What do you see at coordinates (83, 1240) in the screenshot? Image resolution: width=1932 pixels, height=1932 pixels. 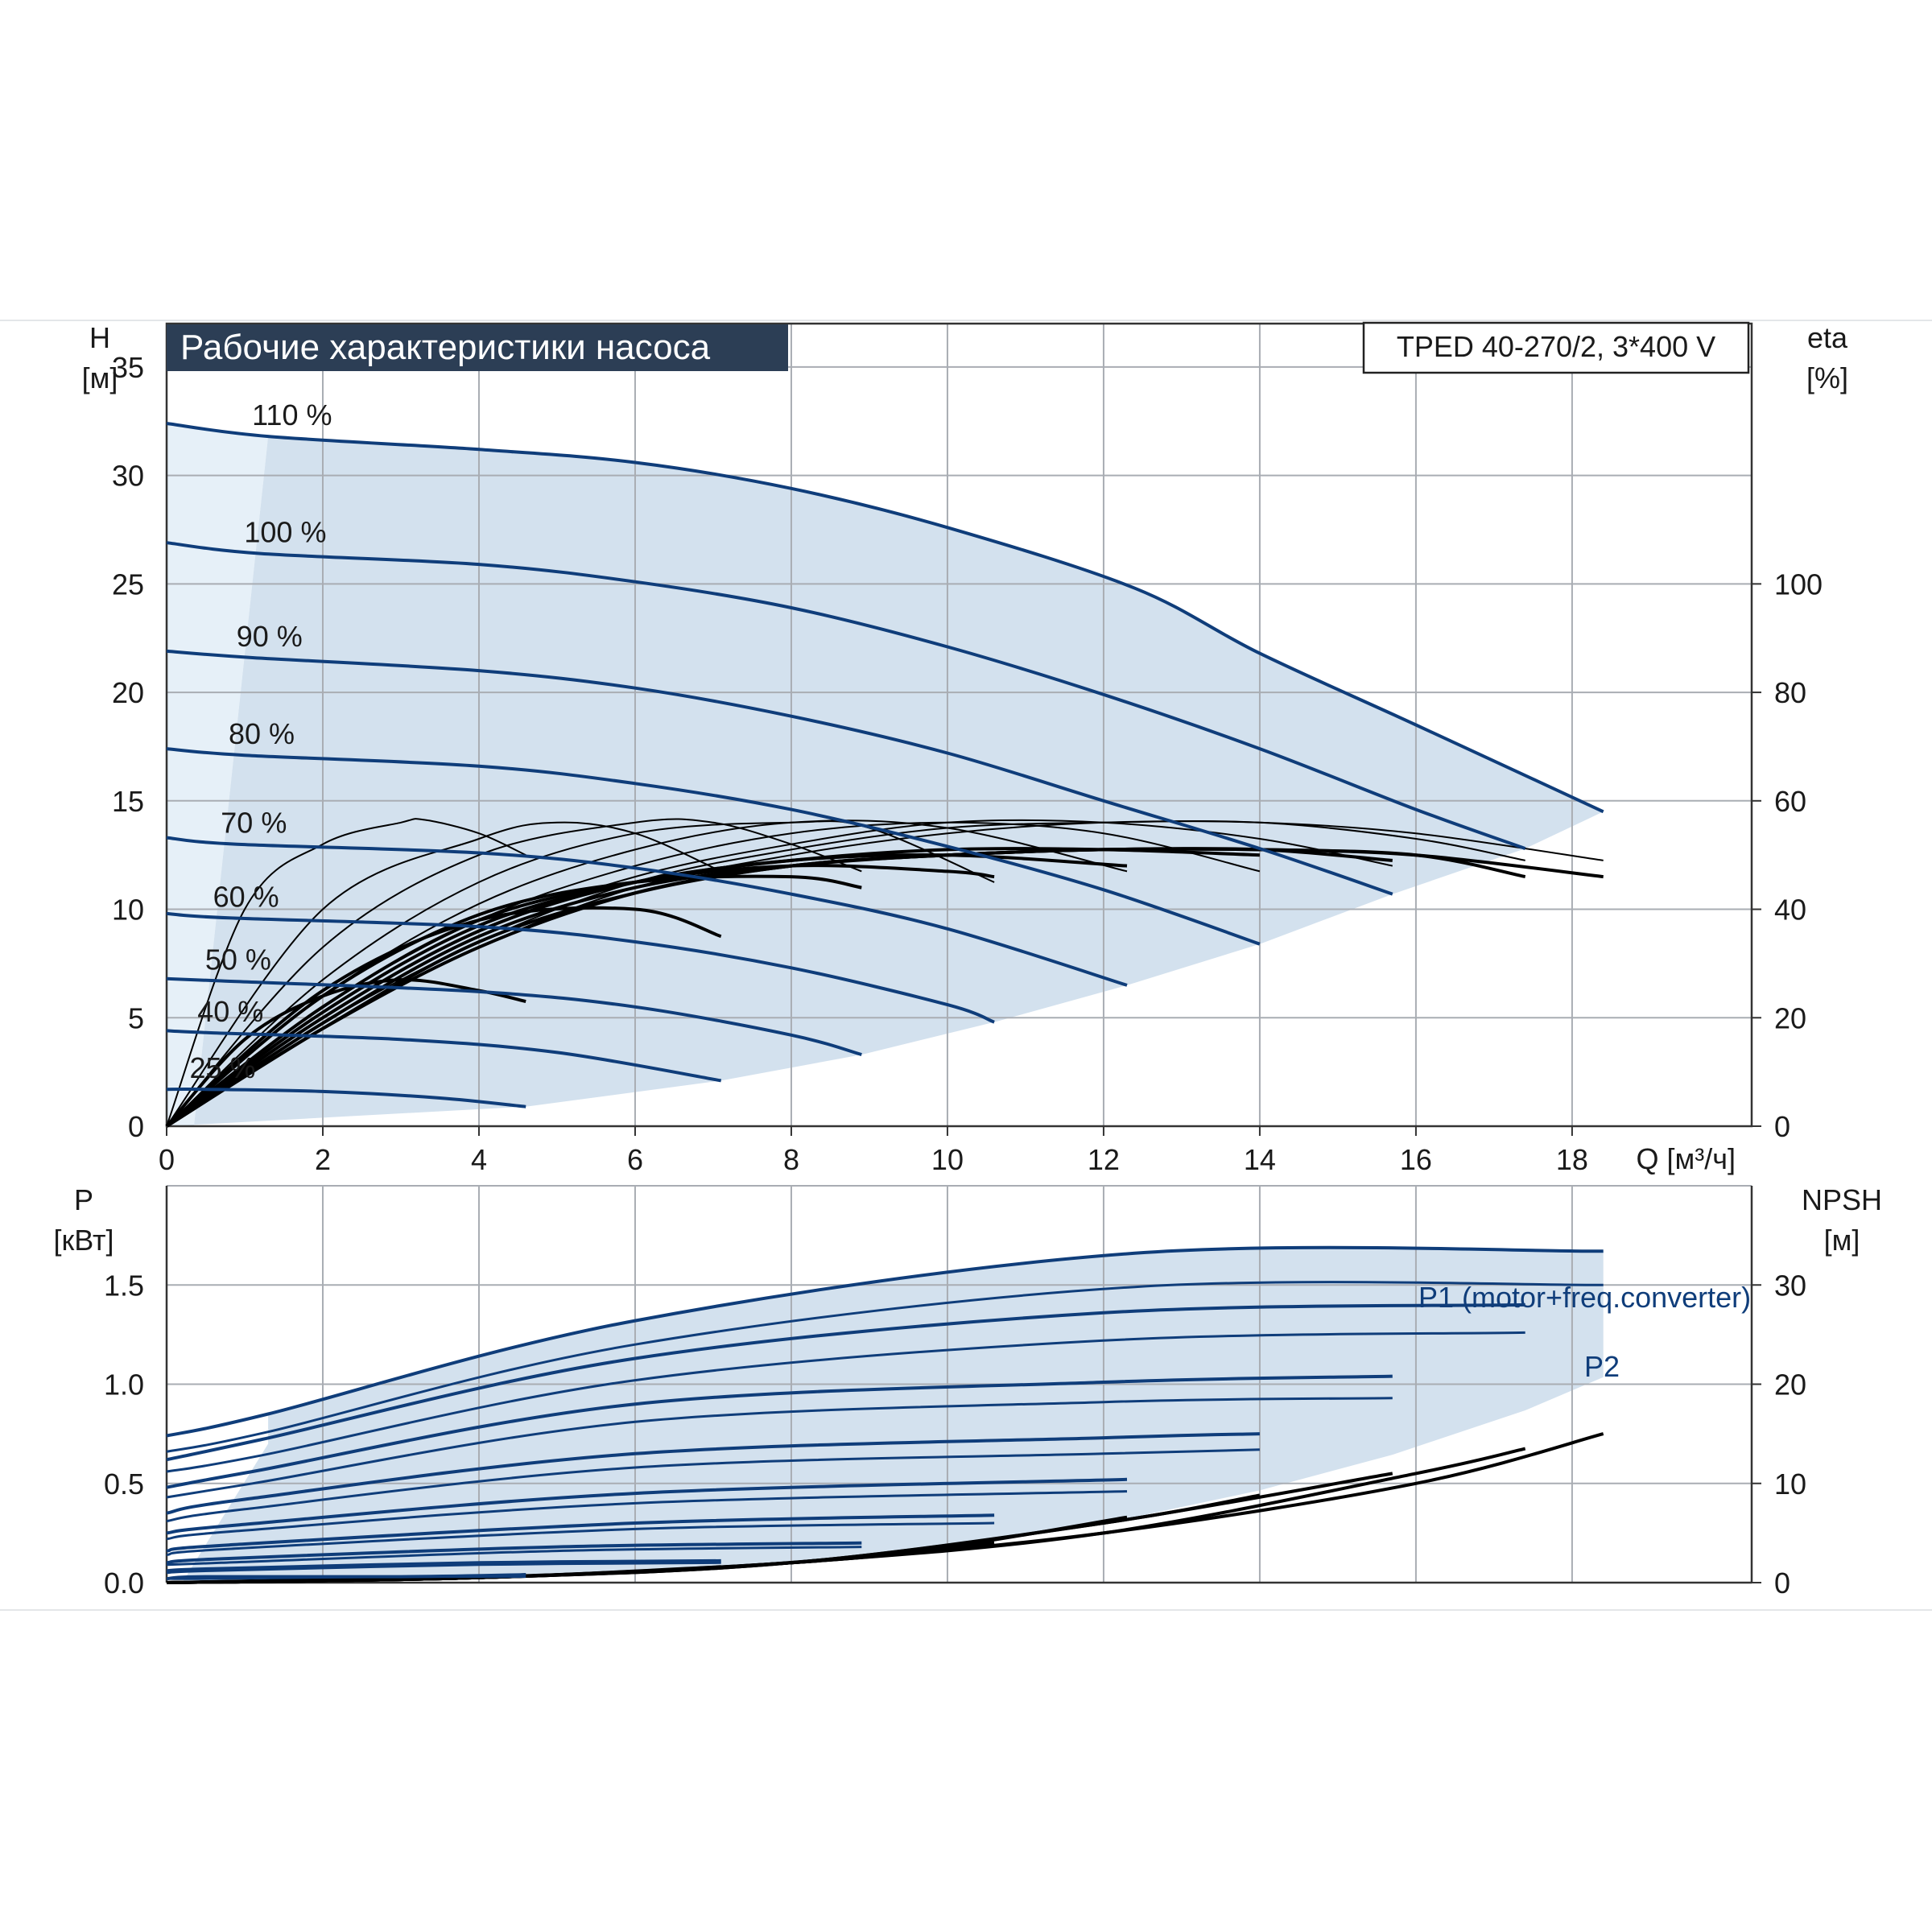 I see `power-axis-unit: [кВт]` at bounding box center [83, 1240].